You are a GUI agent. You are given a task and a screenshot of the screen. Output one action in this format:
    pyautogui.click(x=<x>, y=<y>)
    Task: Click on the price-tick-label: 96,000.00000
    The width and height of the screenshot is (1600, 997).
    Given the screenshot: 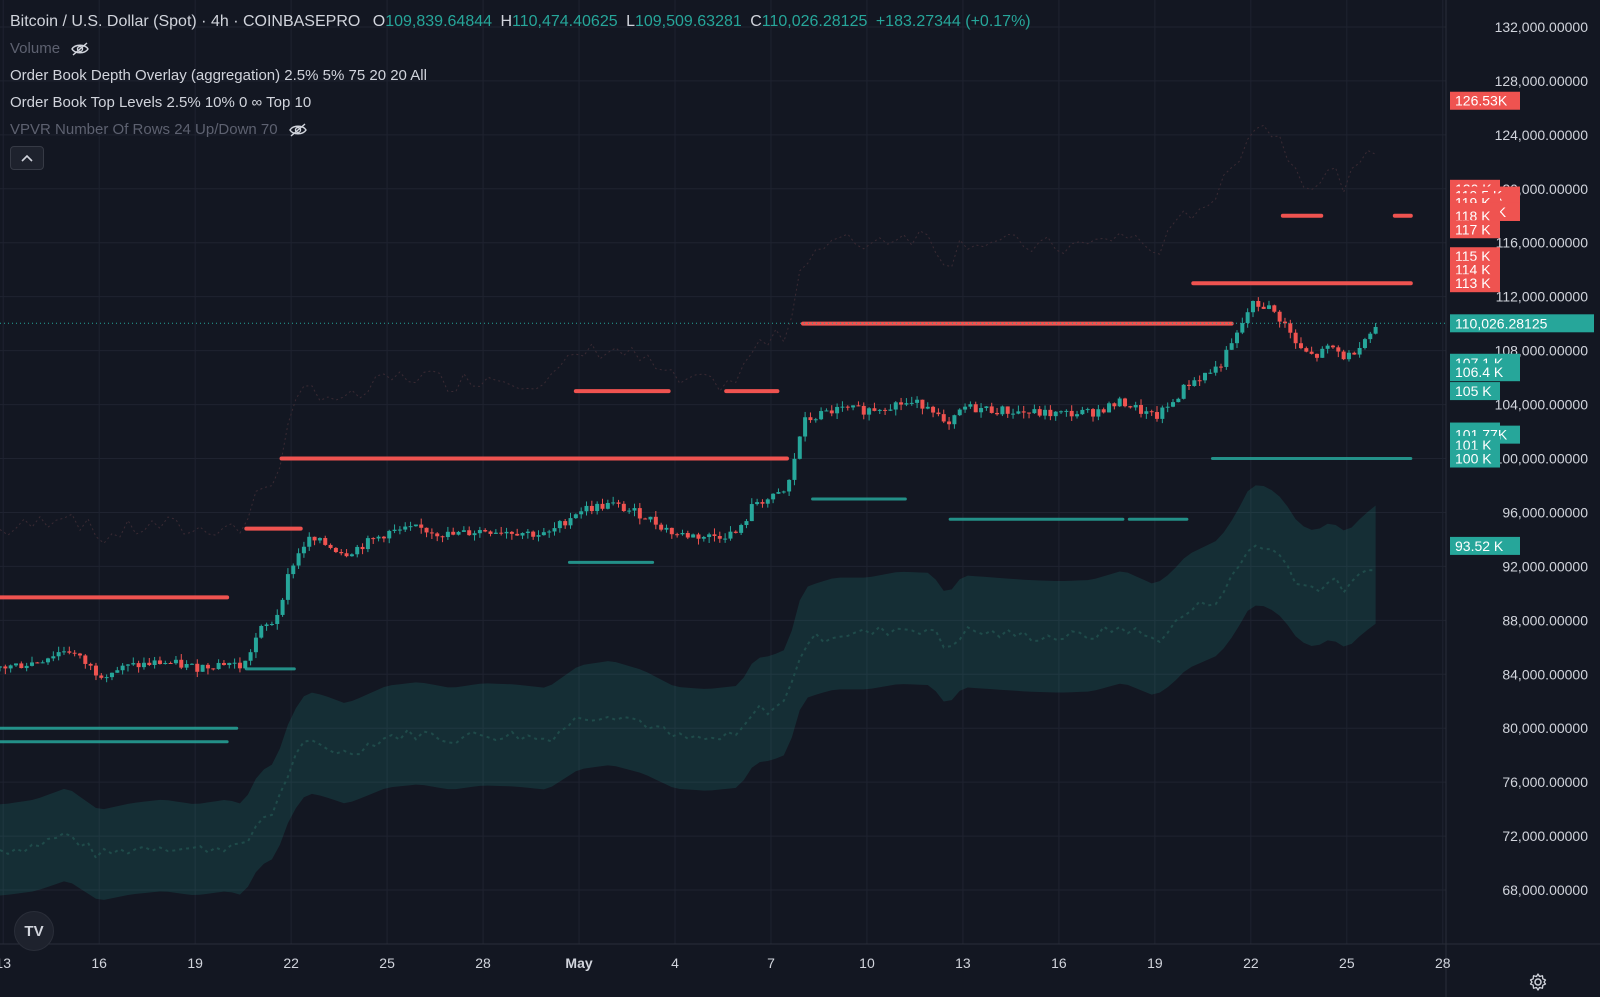 What is the action you would take?
    pyautogui.click(x=1545, y=512)
    